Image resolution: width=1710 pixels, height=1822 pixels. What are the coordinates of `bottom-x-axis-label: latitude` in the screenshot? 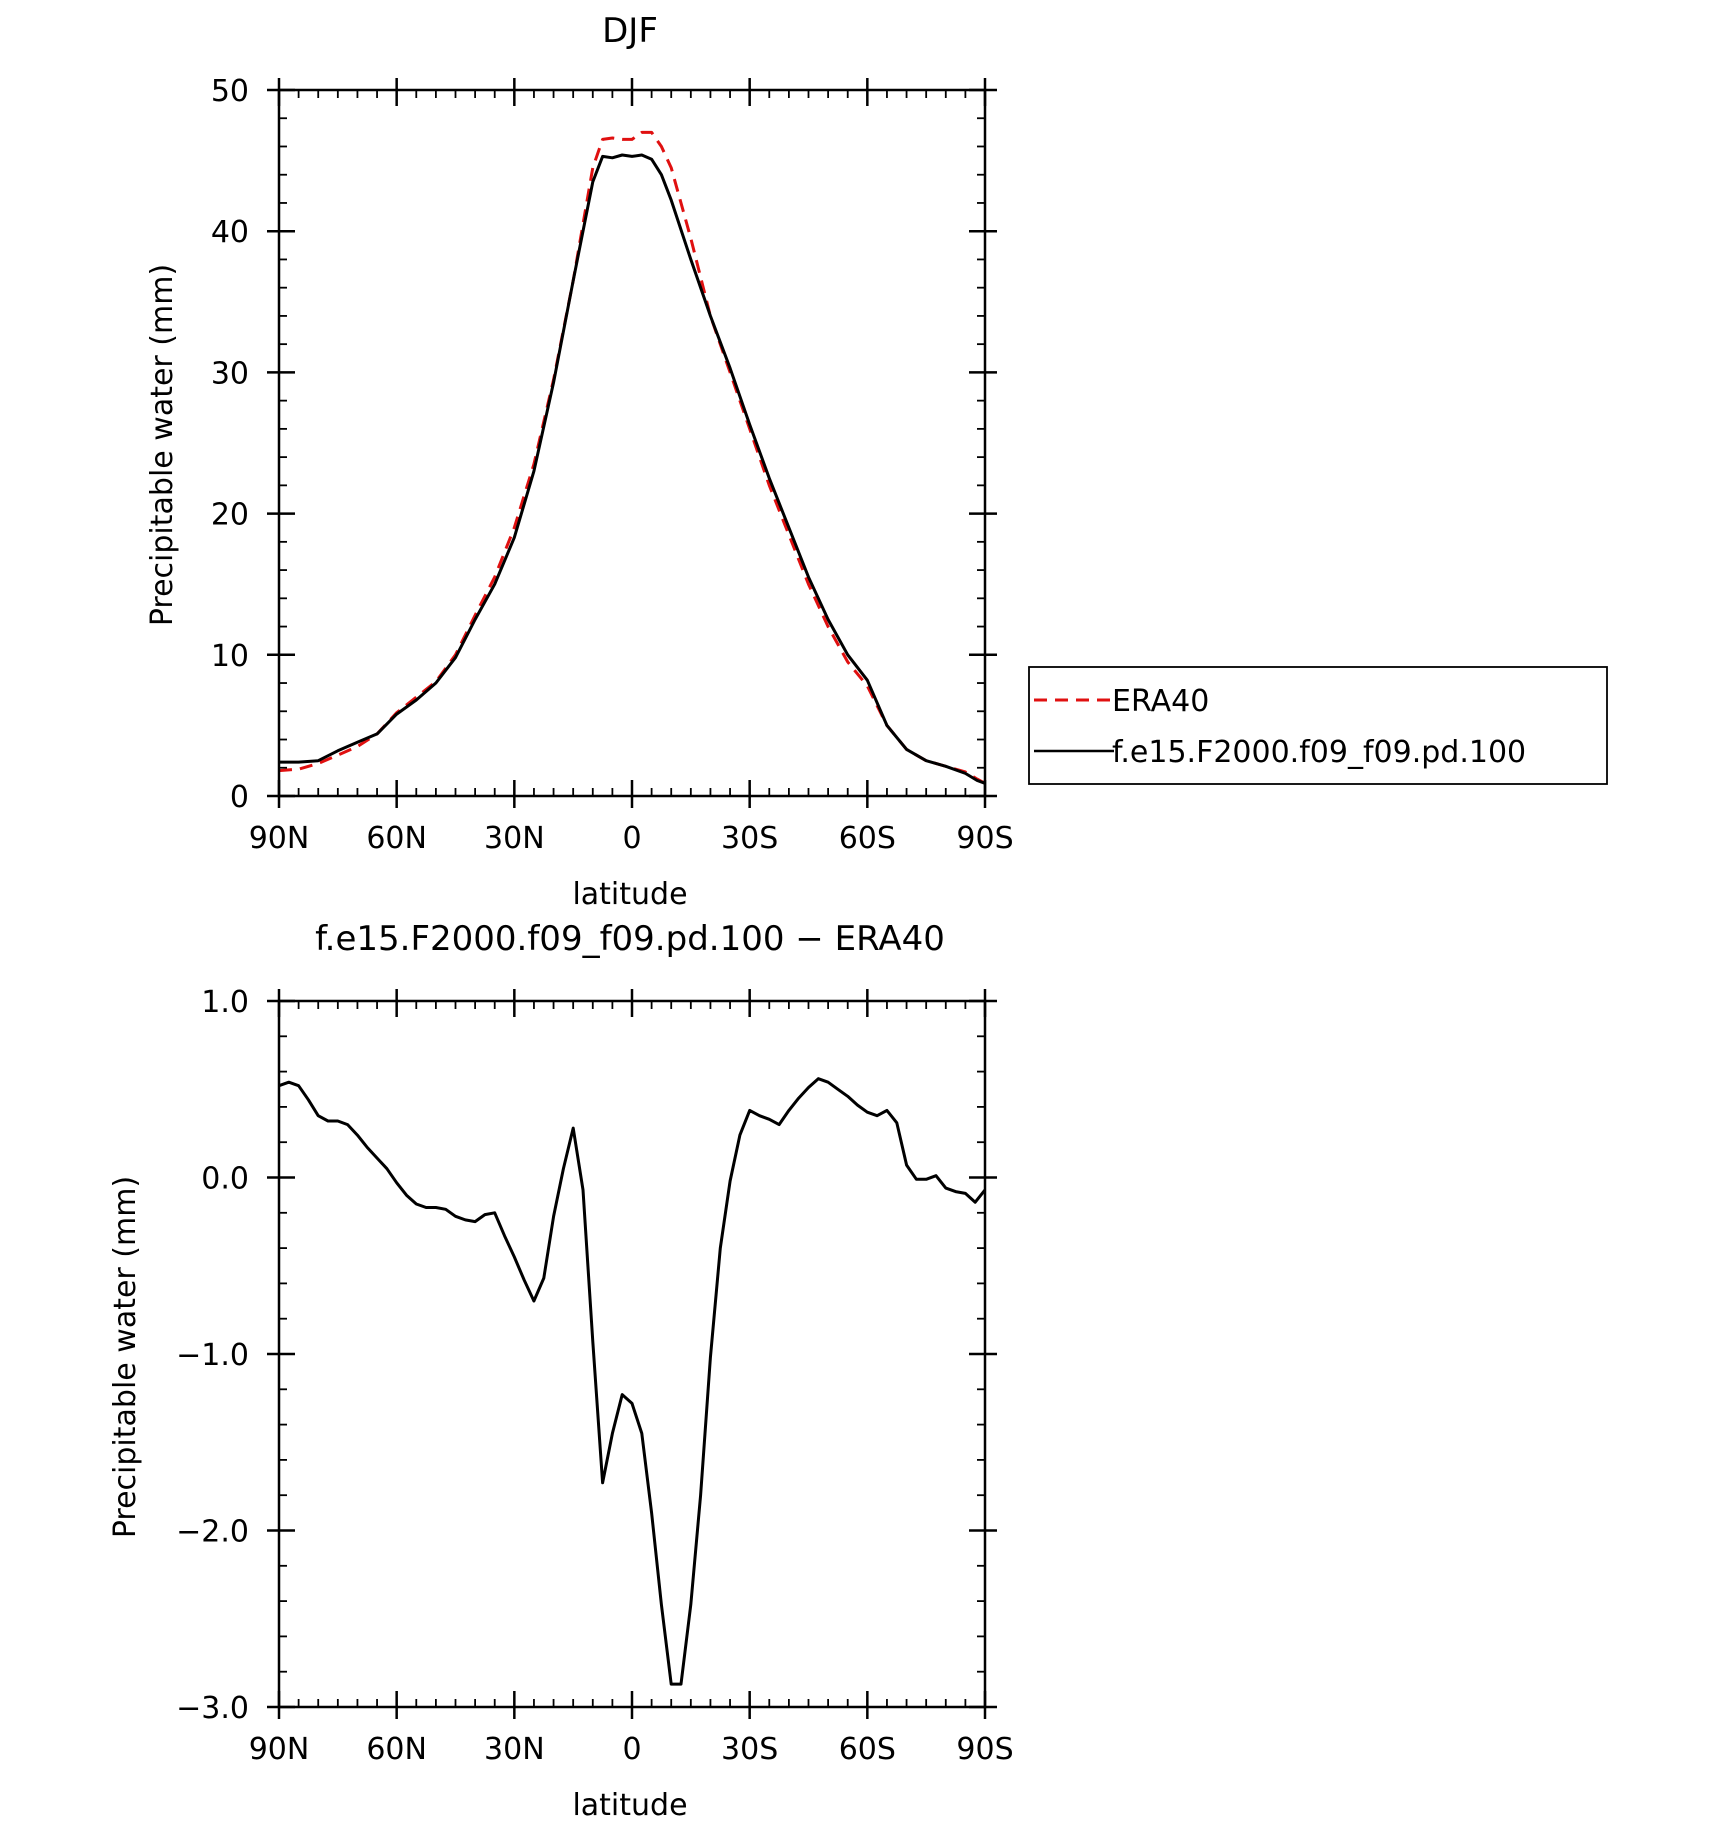 It's located at (629, 1805).